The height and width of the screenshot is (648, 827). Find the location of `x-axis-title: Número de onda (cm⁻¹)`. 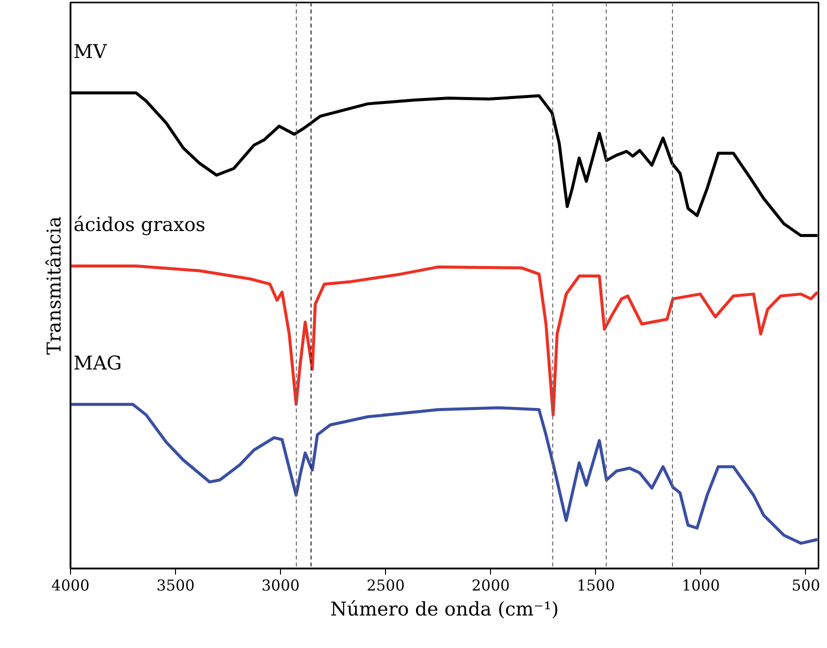

x-axis-title: Número de onda (cm⁻¹) is located at coordinates (444, 609).